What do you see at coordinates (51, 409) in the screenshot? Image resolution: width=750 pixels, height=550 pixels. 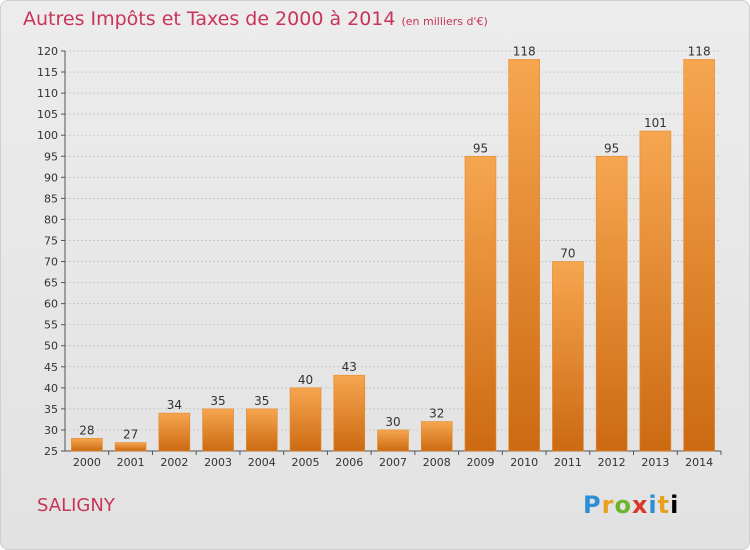 I see `y-tick-label: 35` at bounding box center [51, 409].